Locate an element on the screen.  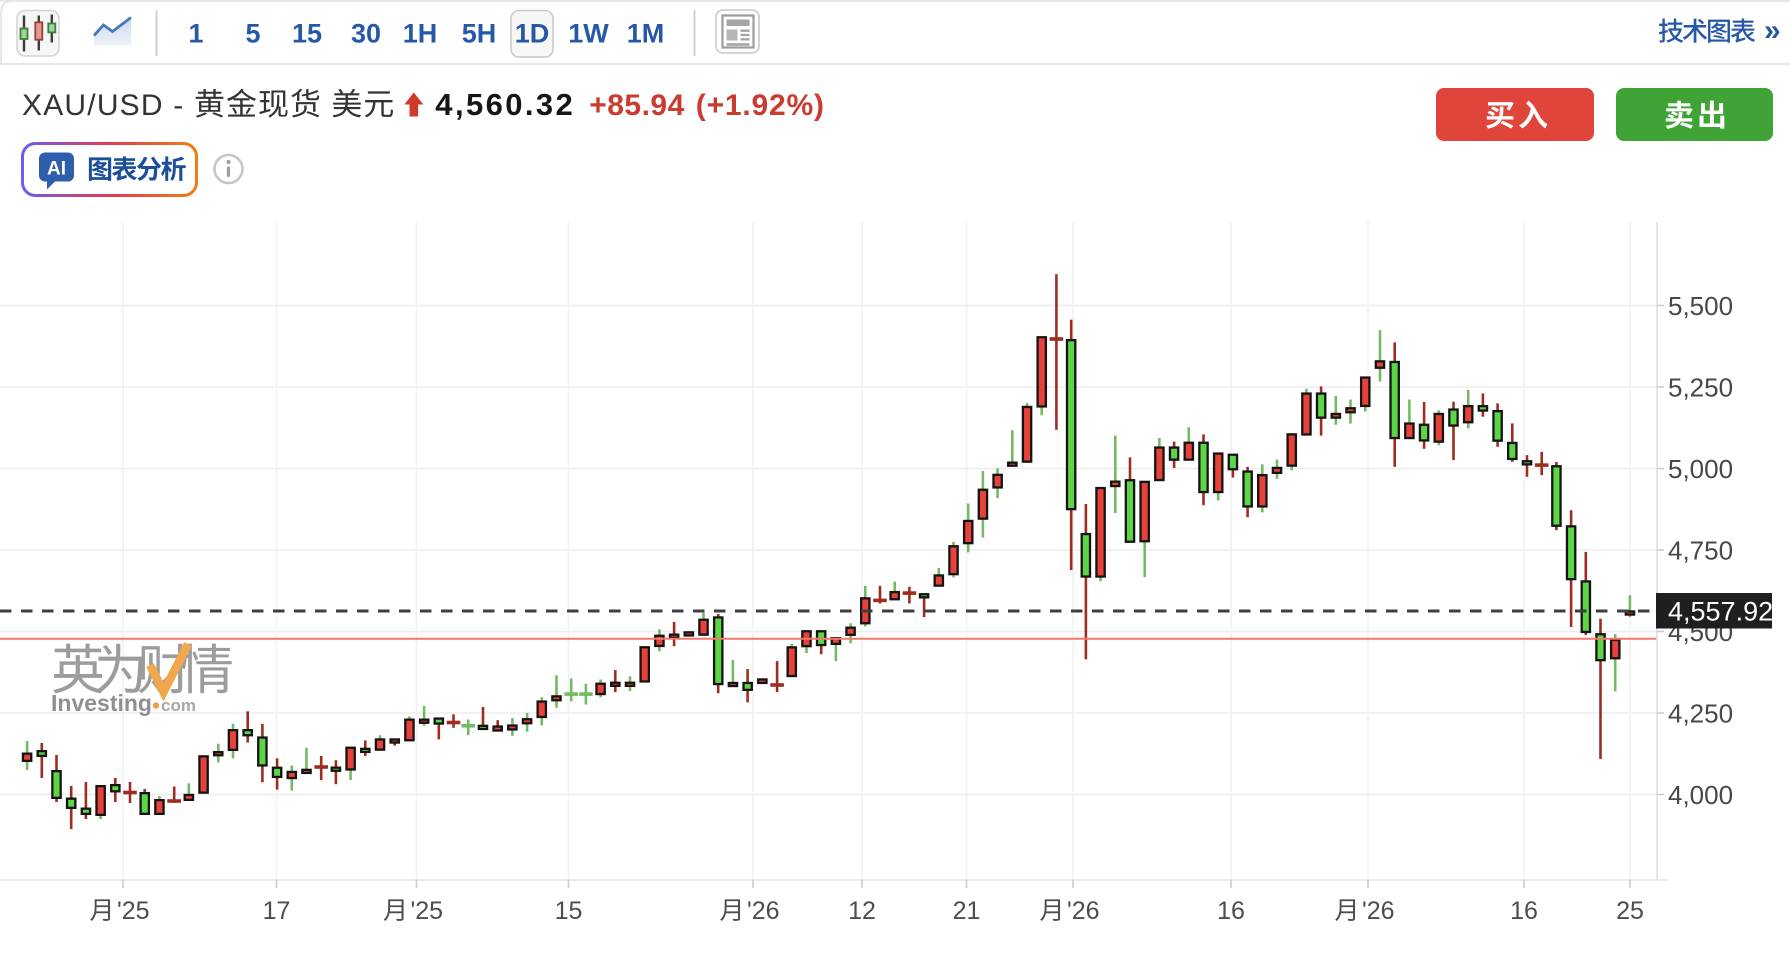
svg-text: 17 is located at coordinates (277, 911).